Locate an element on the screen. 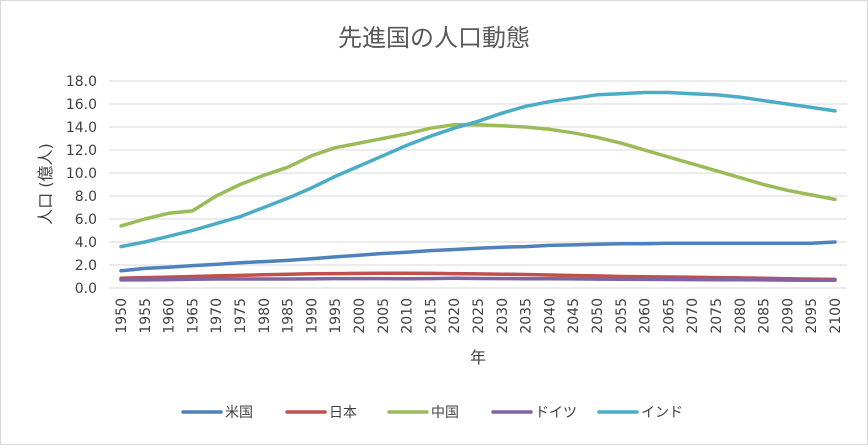 The image size is (868, 448). y-tick-label: 6.0 is located at coordinates (86, 220).